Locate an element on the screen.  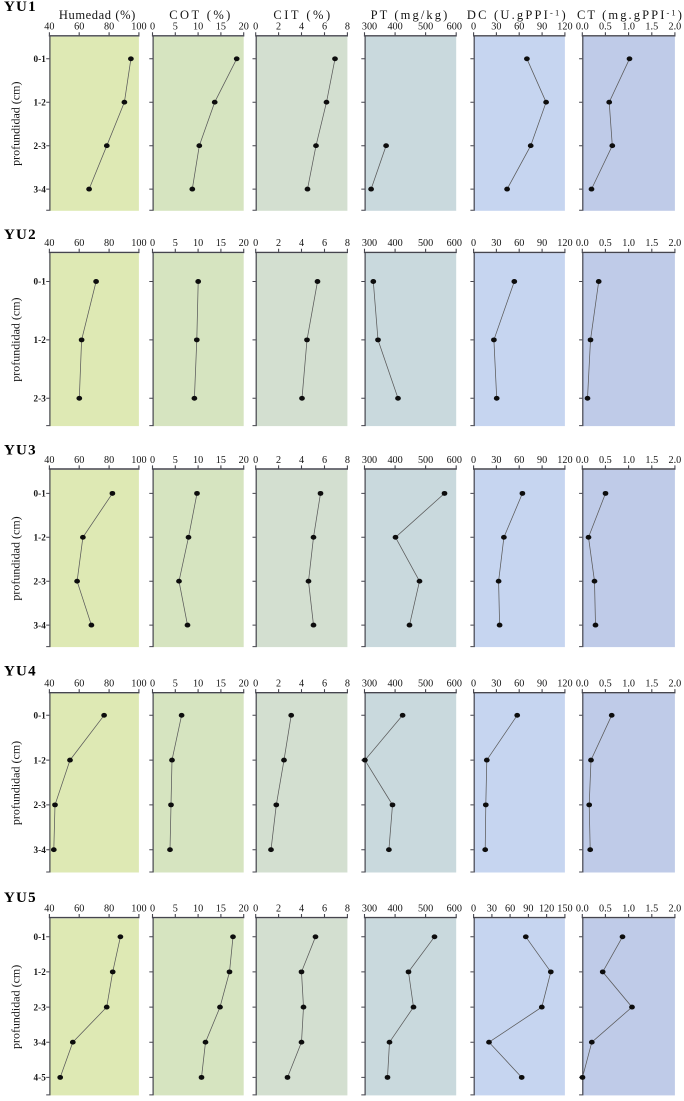
svg-text: 150 is located at coordinates (564, 908).